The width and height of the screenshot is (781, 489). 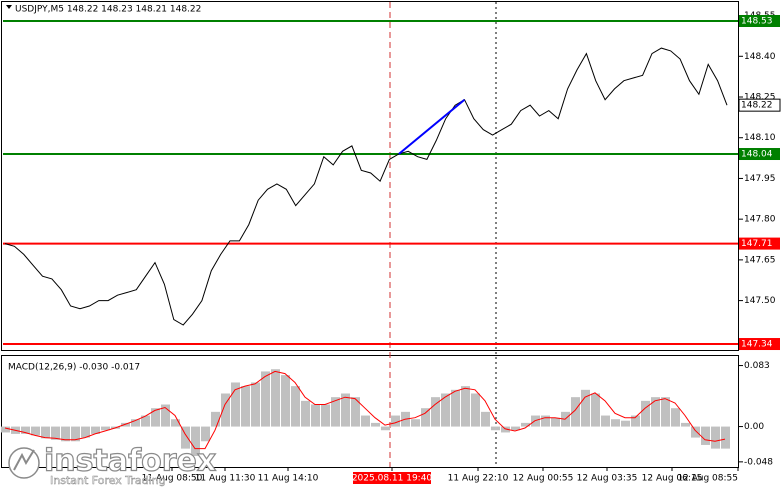 What do you see at coordinates (760, 98) in the screenshot?
I see `y-tick-label: 148.25` at bounding box center [760, 98].